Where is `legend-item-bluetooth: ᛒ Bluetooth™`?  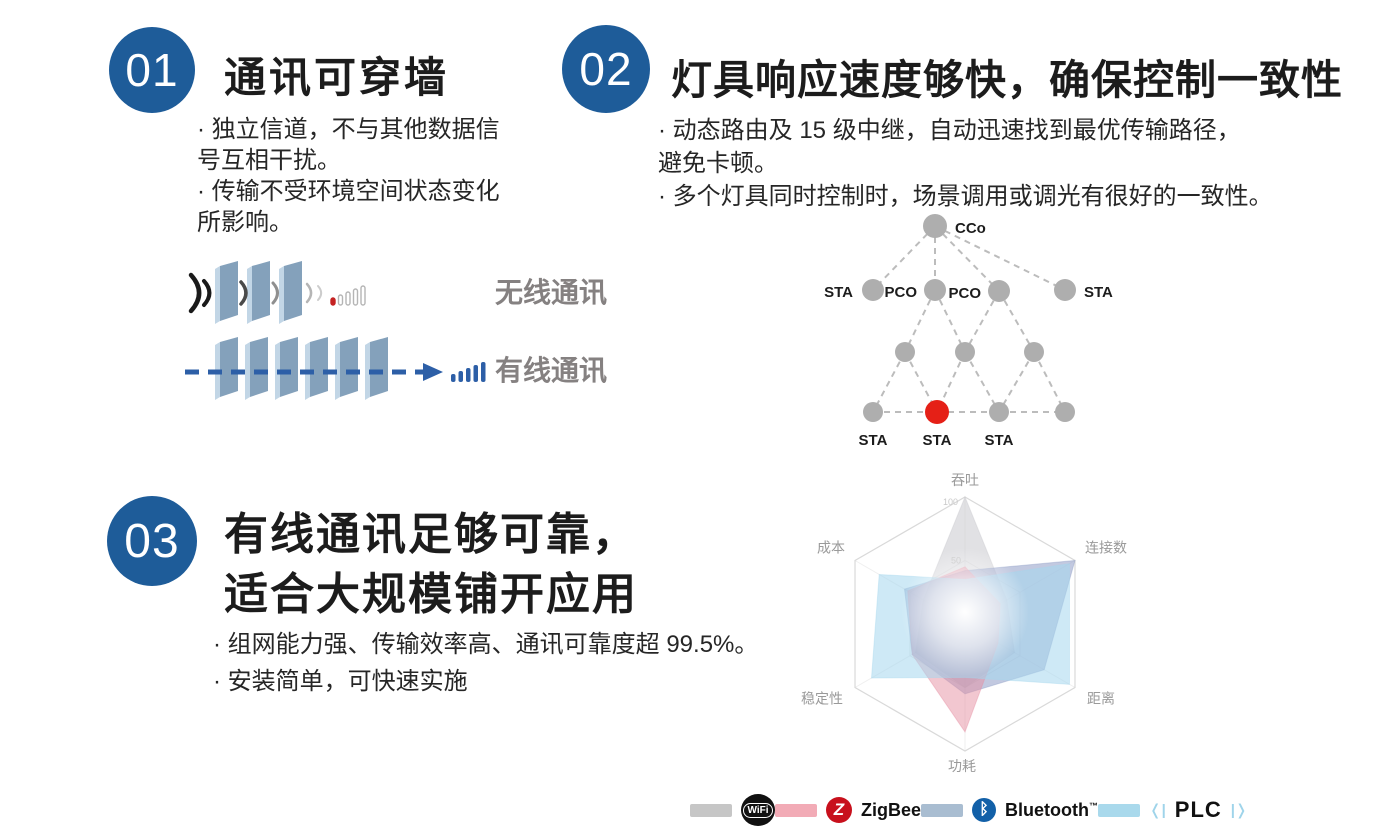
legend-item-bluetooth: ᛒ Bluetooth™ is located at coordinates (1009, 810).